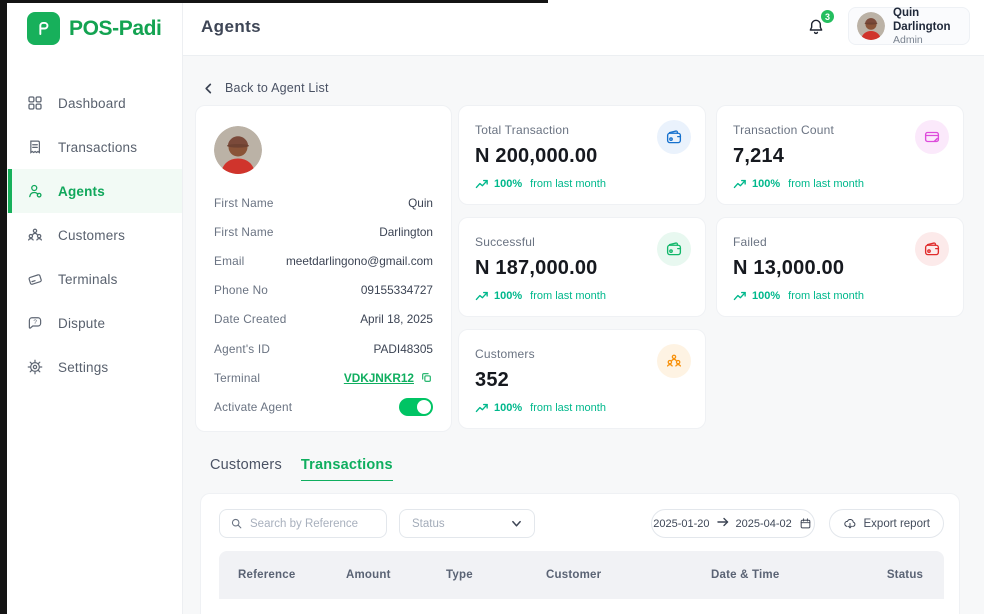 The width and height of the screenshot is (984, 614). I want to click on field-label: Email, so click(229, 260).